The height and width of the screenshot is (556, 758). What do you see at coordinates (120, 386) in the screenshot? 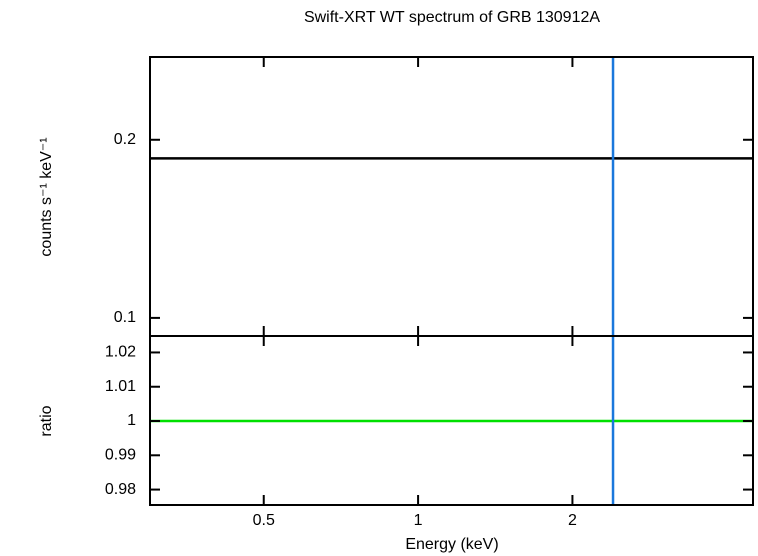
I see `y-tick-label: 1.01` at bounding box center [120, 386].